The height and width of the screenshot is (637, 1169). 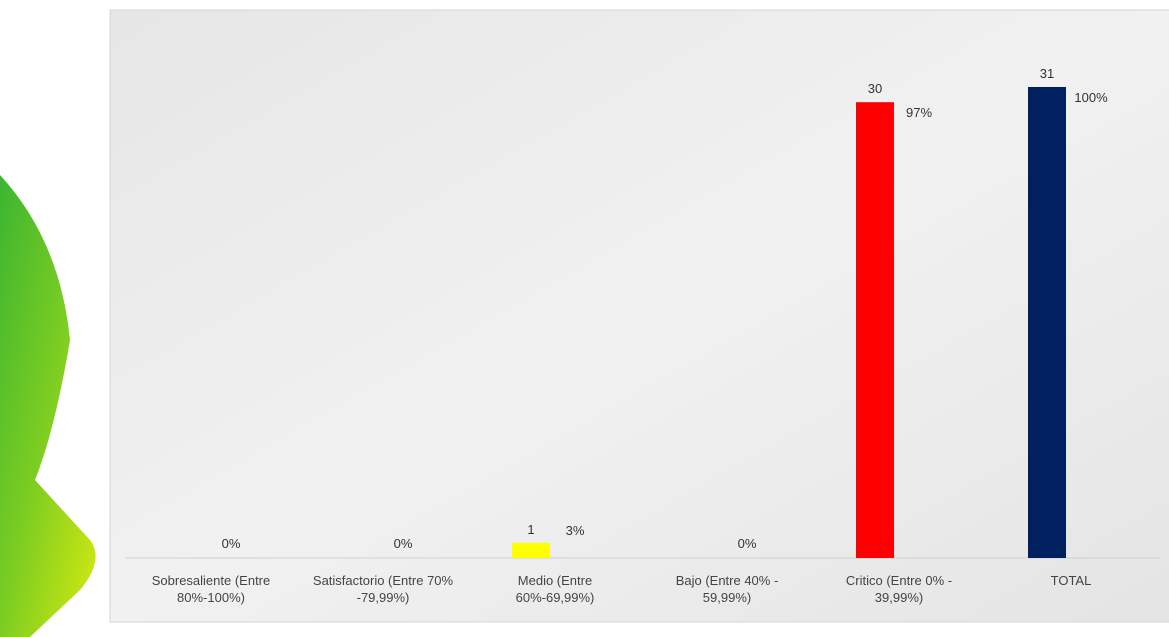 I want to click on value-label: 30, so click(x=875, y=88).